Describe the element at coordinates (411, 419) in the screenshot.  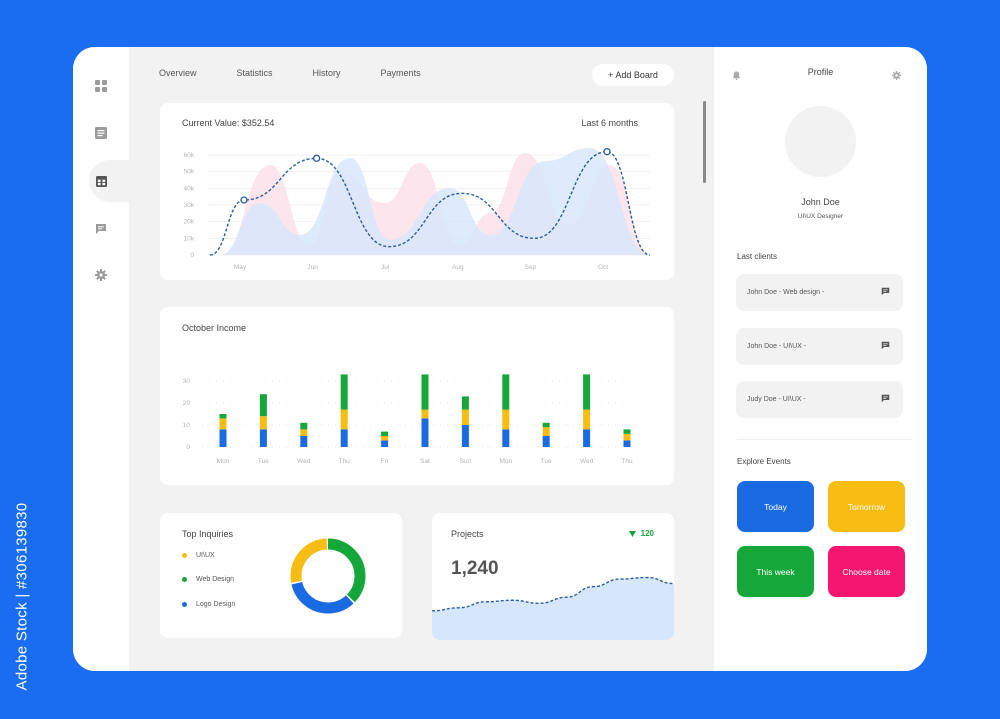
I see `bar-chart: 0 10 20 30 Mon Tue Wed Thu Fri Sat Sun Mon Tue Wed Thu` at that location.